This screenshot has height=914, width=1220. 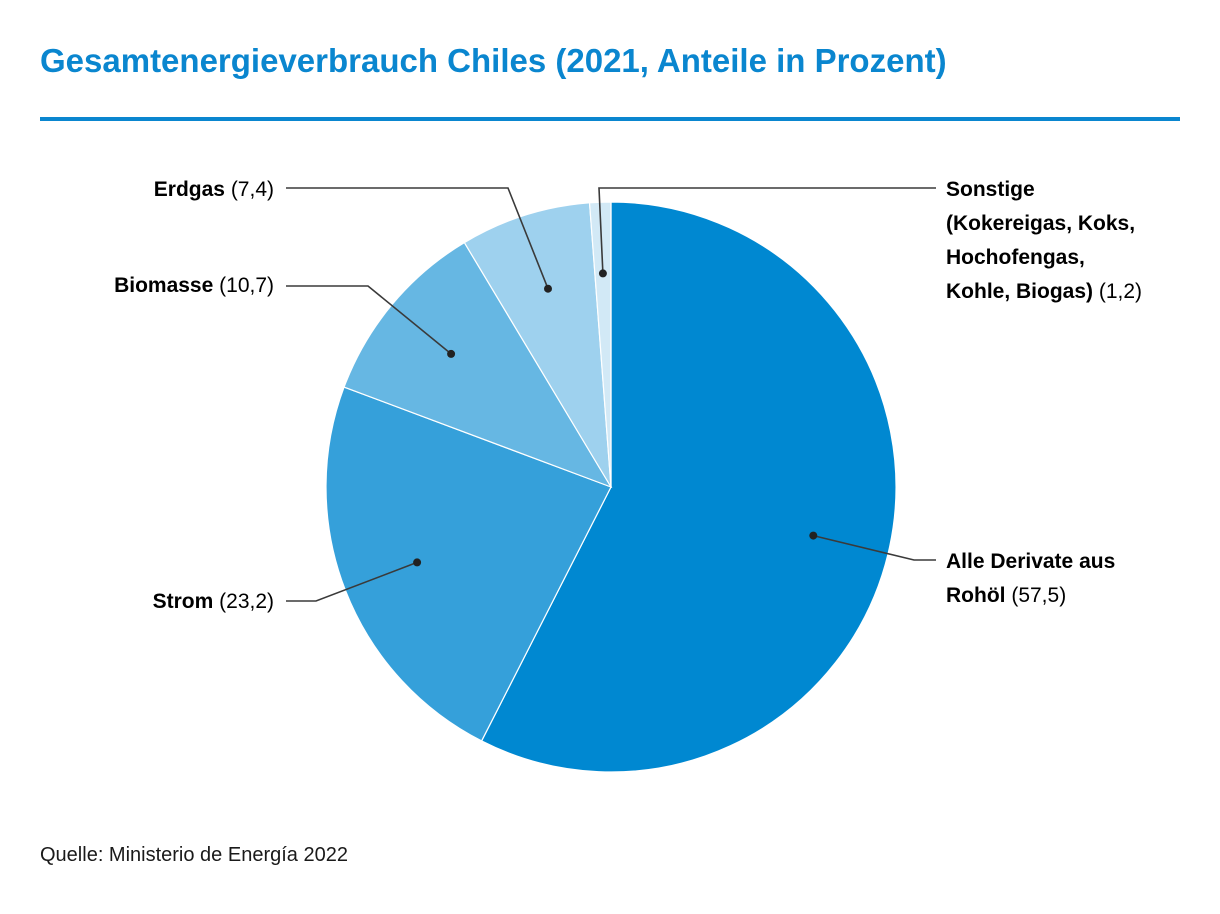 What do you see at coordinates (1039, 595) in the screenshot?
I see `slice-value: (57,5)` at bounding box center [1039, 595].